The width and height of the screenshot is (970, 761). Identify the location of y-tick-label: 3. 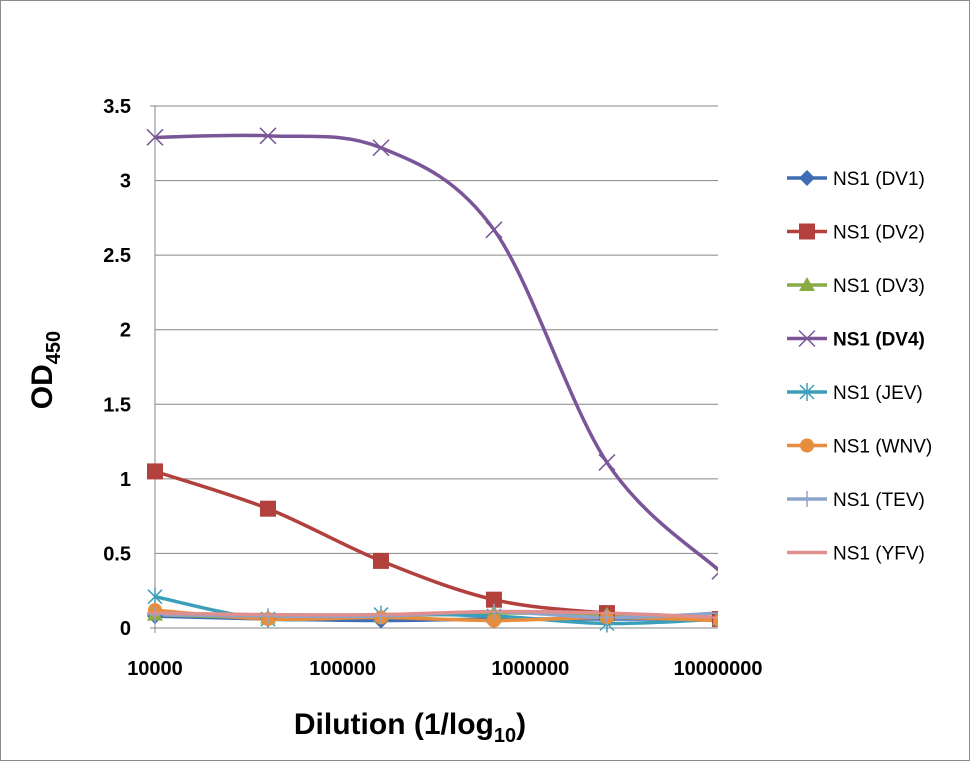
(125, 182).